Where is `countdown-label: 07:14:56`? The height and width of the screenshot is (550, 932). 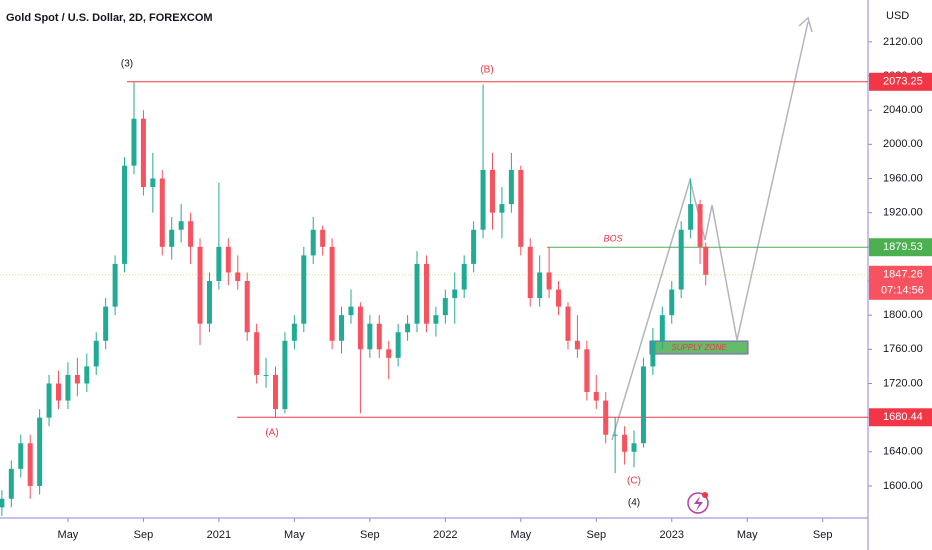 countdown-label: 07:14:56 is located at coordinates (902, 291).